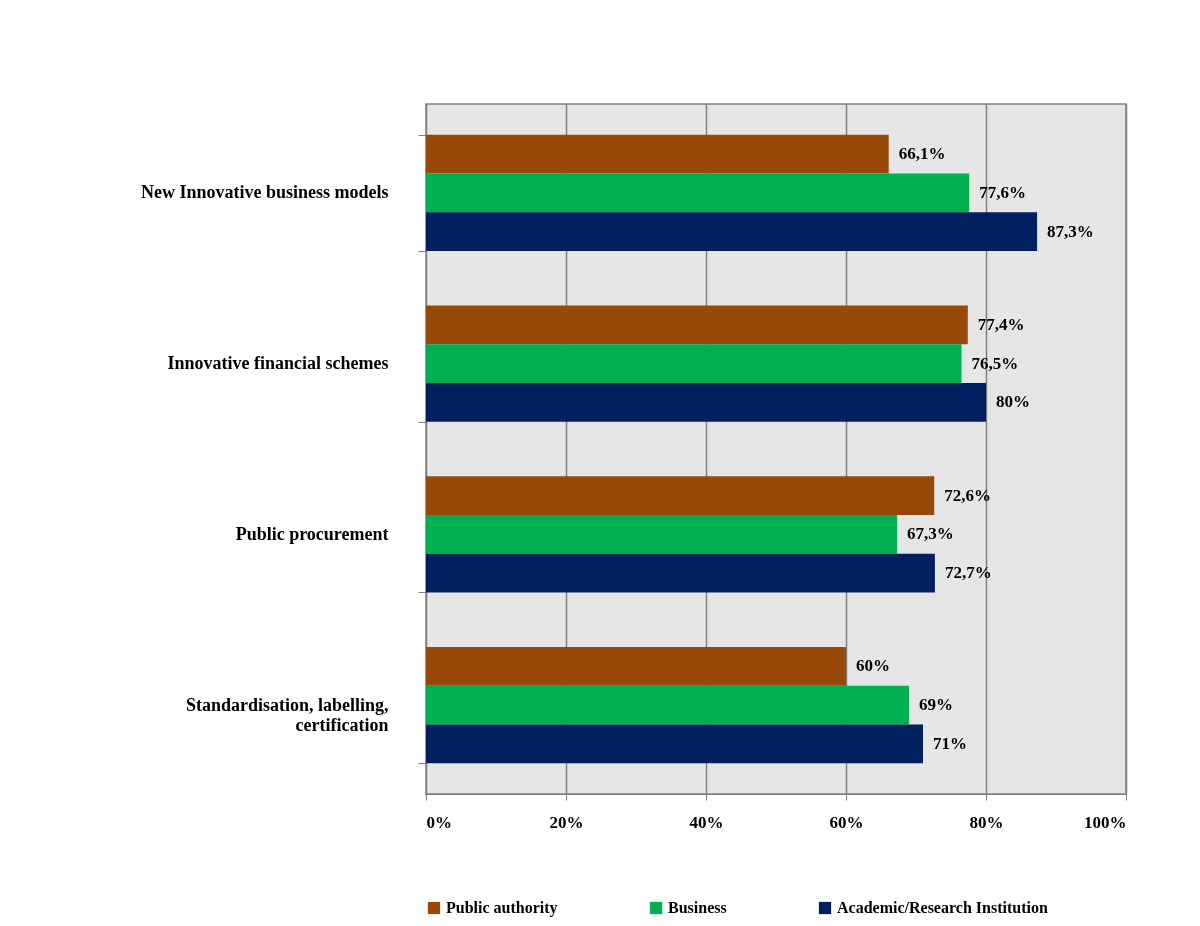 The width and height of the screenshot is (1200, 926). I want to click on legend-label: Business, so click(697, 907).